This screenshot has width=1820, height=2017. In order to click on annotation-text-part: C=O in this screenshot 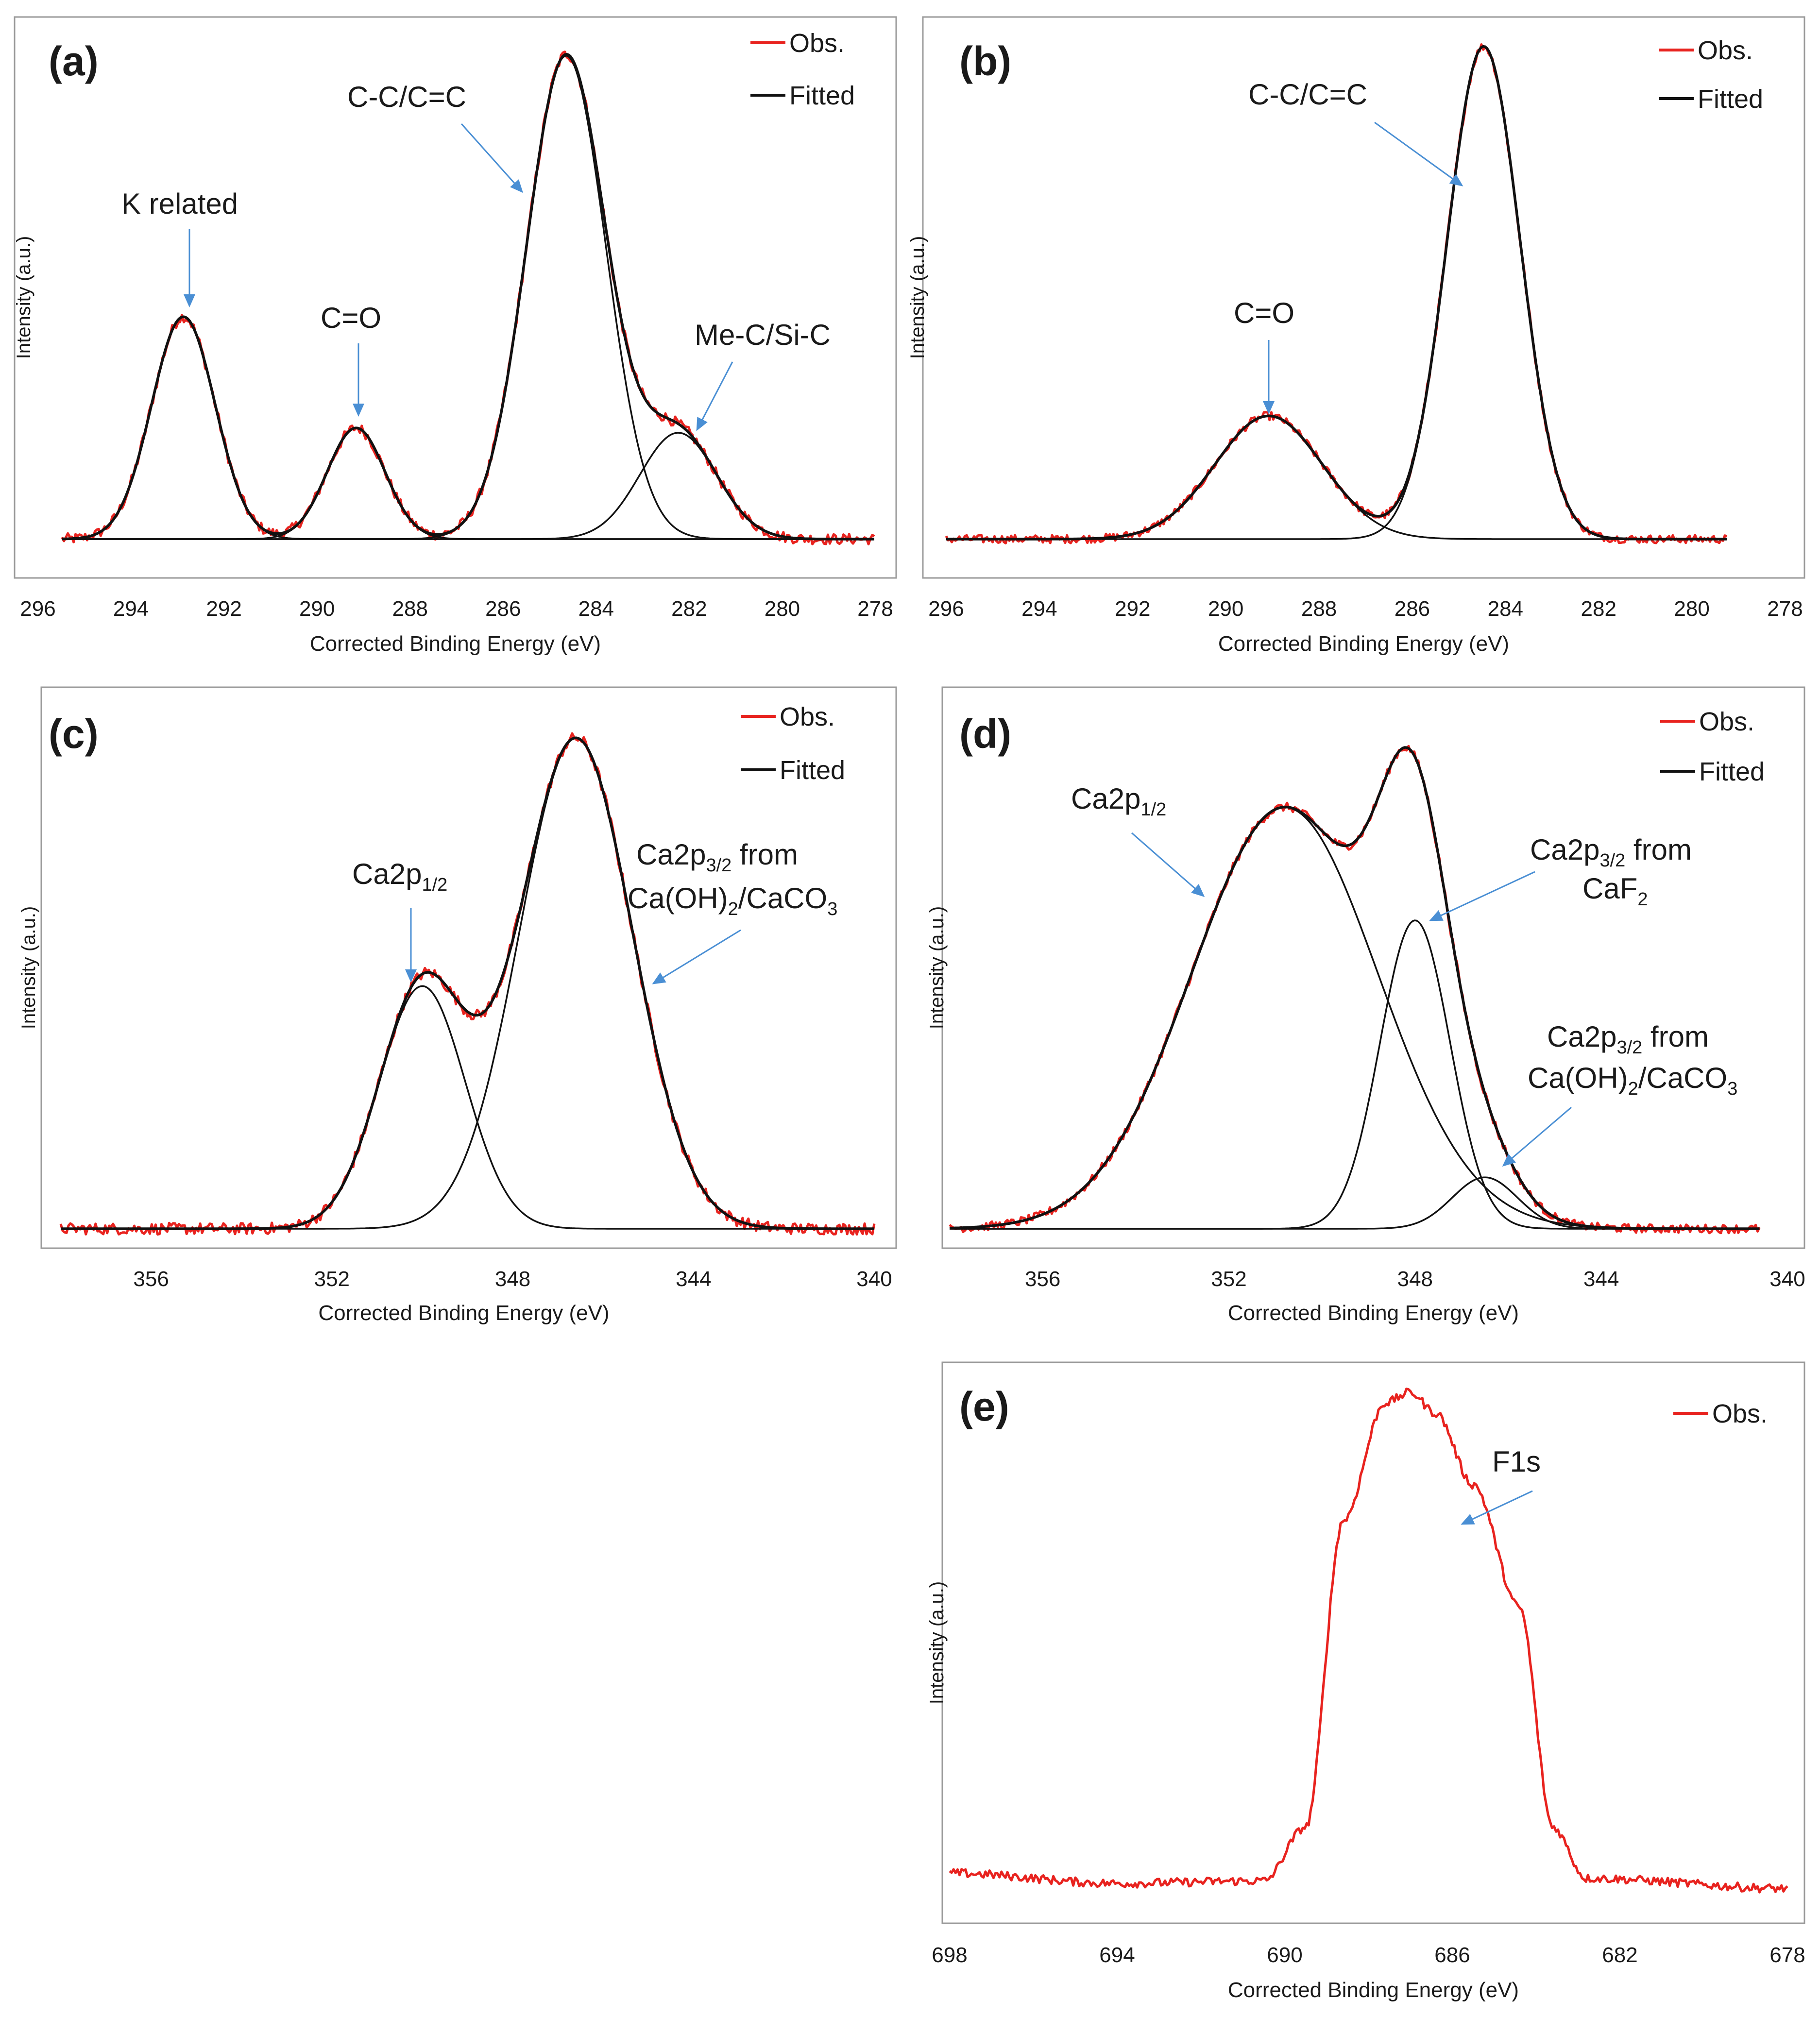, I will do `click(1264, 313)`.